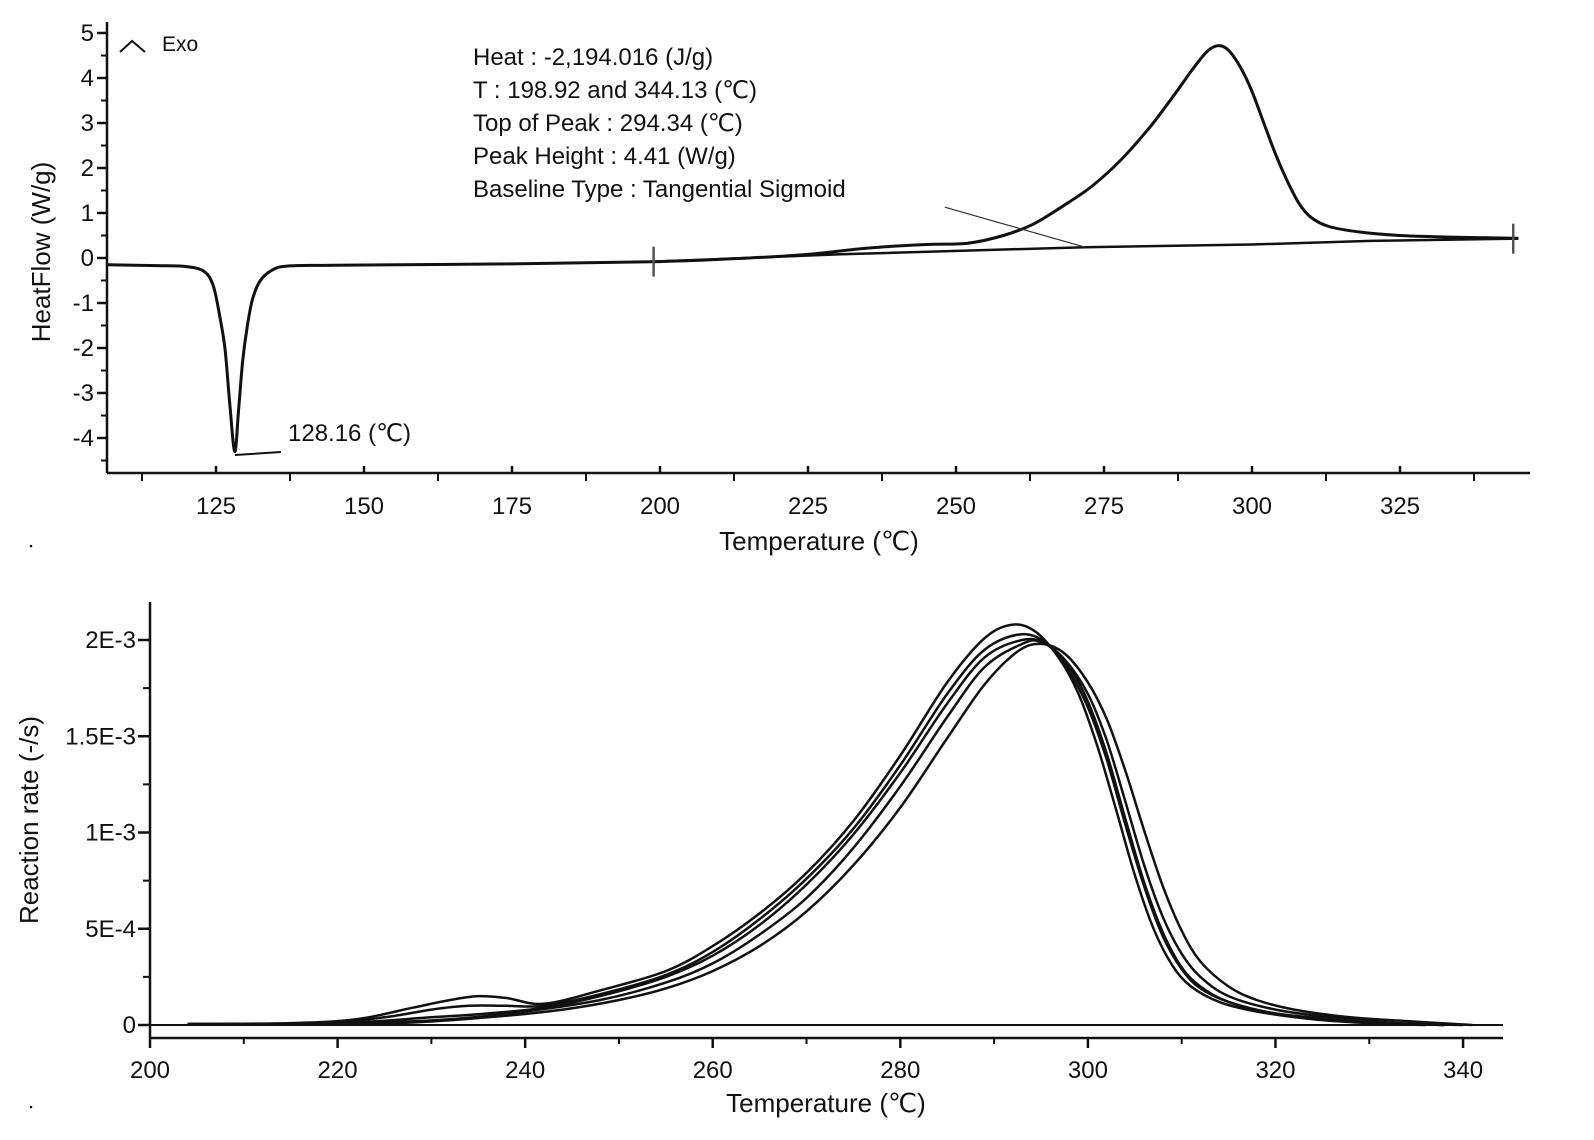  Describe the element at coordinates (1400, 506) in the screenshot. I see `x-tick-label: 325` at that location.